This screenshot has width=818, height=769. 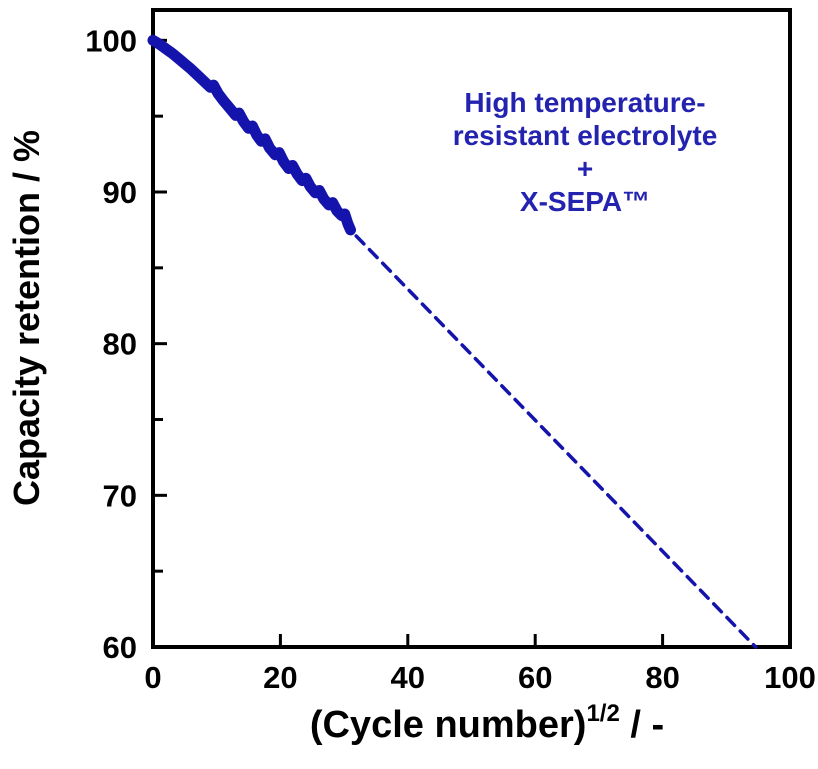 I want to click on y-axis-title: Capacity retention / %, so click(x=26, y=318).